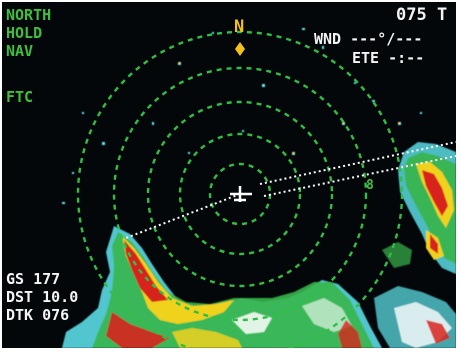  What do you see at coordinates (56, 315) in the screenshot?
I see `dtk-value: 076` at bounding box center [56, 315].